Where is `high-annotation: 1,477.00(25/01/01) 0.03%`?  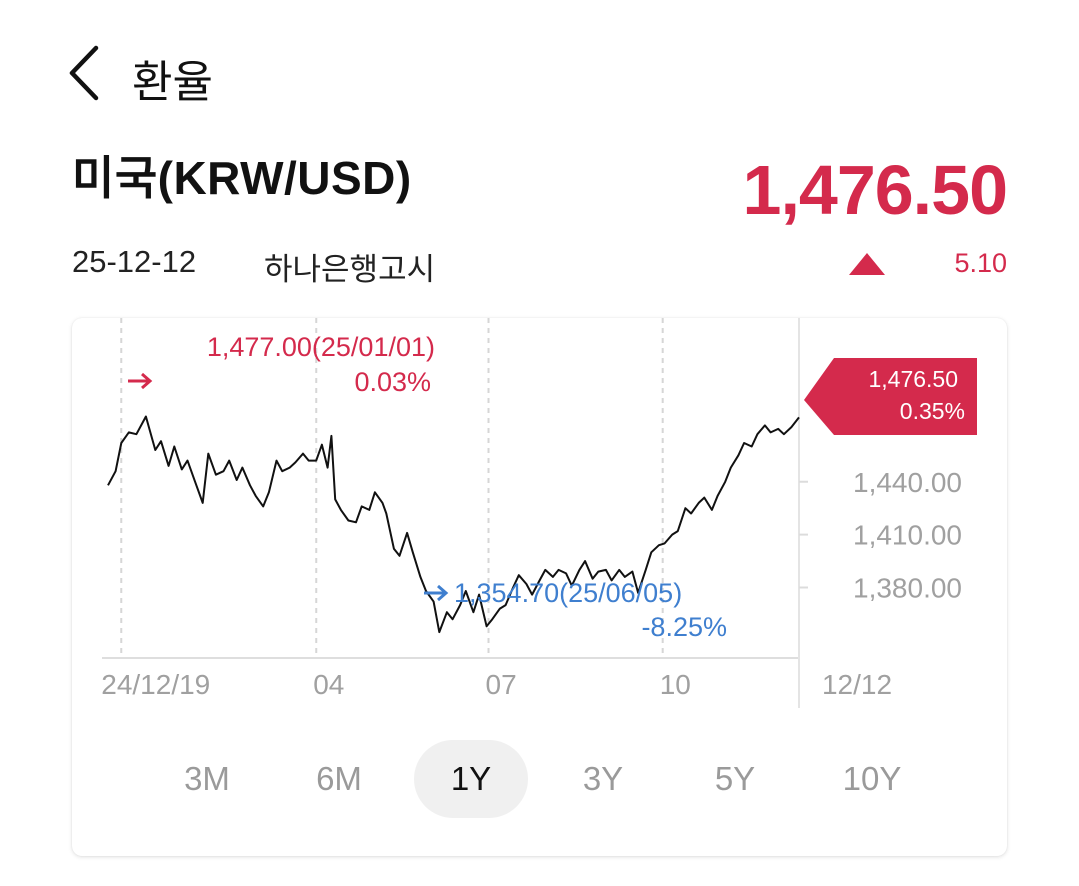 high-annotation: 1,477.00(25/01/01) 0.03% is located at coordinates (281, 364).